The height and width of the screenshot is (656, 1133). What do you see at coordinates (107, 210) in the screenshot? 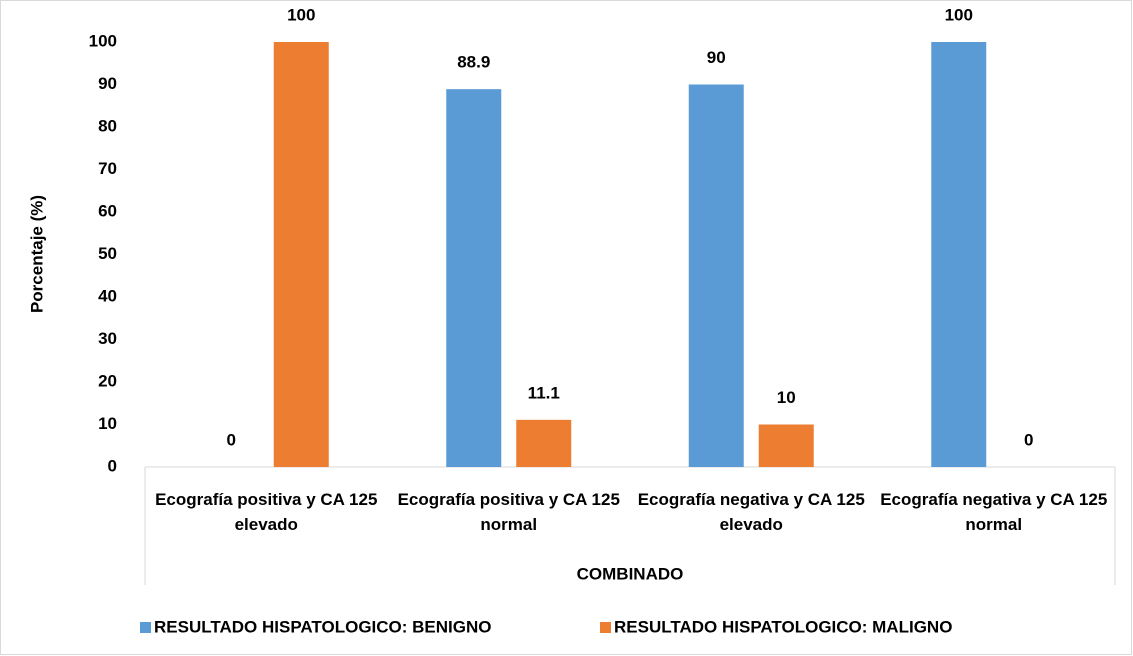
I see `y-tick-label: 60` at bounding box center [107, 210].